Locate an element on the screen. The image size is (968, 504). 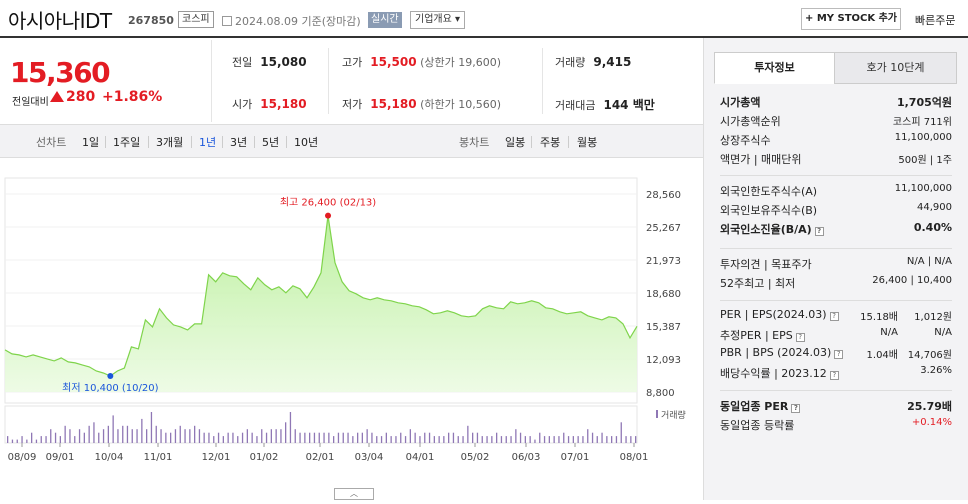
x-tick-label: 08/01 is located at coordinates (634, 457).